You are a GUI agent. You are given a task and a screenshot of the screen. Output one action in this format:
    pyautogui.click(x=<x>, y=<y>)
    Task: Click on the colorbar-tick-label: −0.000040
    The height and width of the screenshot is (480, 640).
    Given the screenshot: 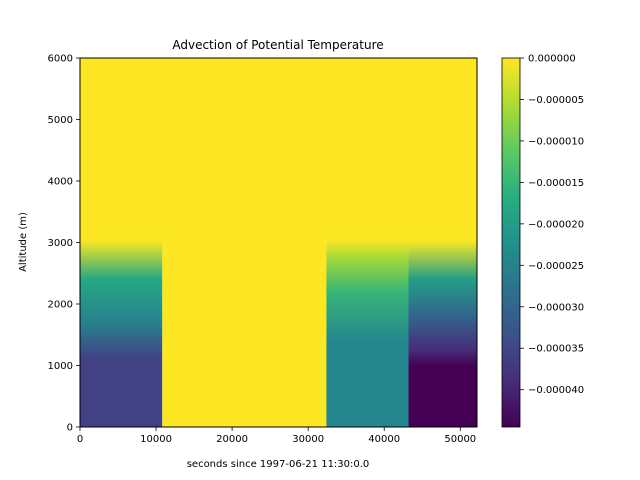 What is the action you would take?
    pyautogui.click(x=556, y=390)
    